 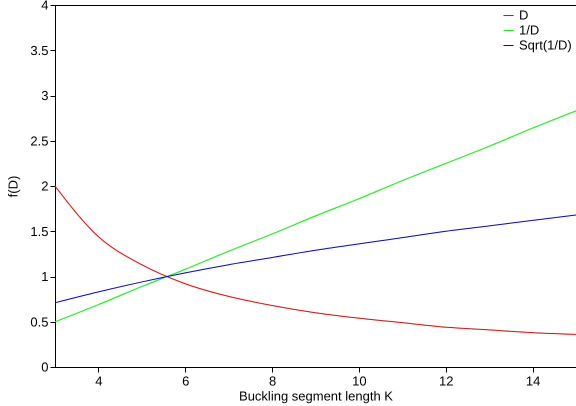 I want to click on x-tick-label: 14, so click(x=533, y=381).